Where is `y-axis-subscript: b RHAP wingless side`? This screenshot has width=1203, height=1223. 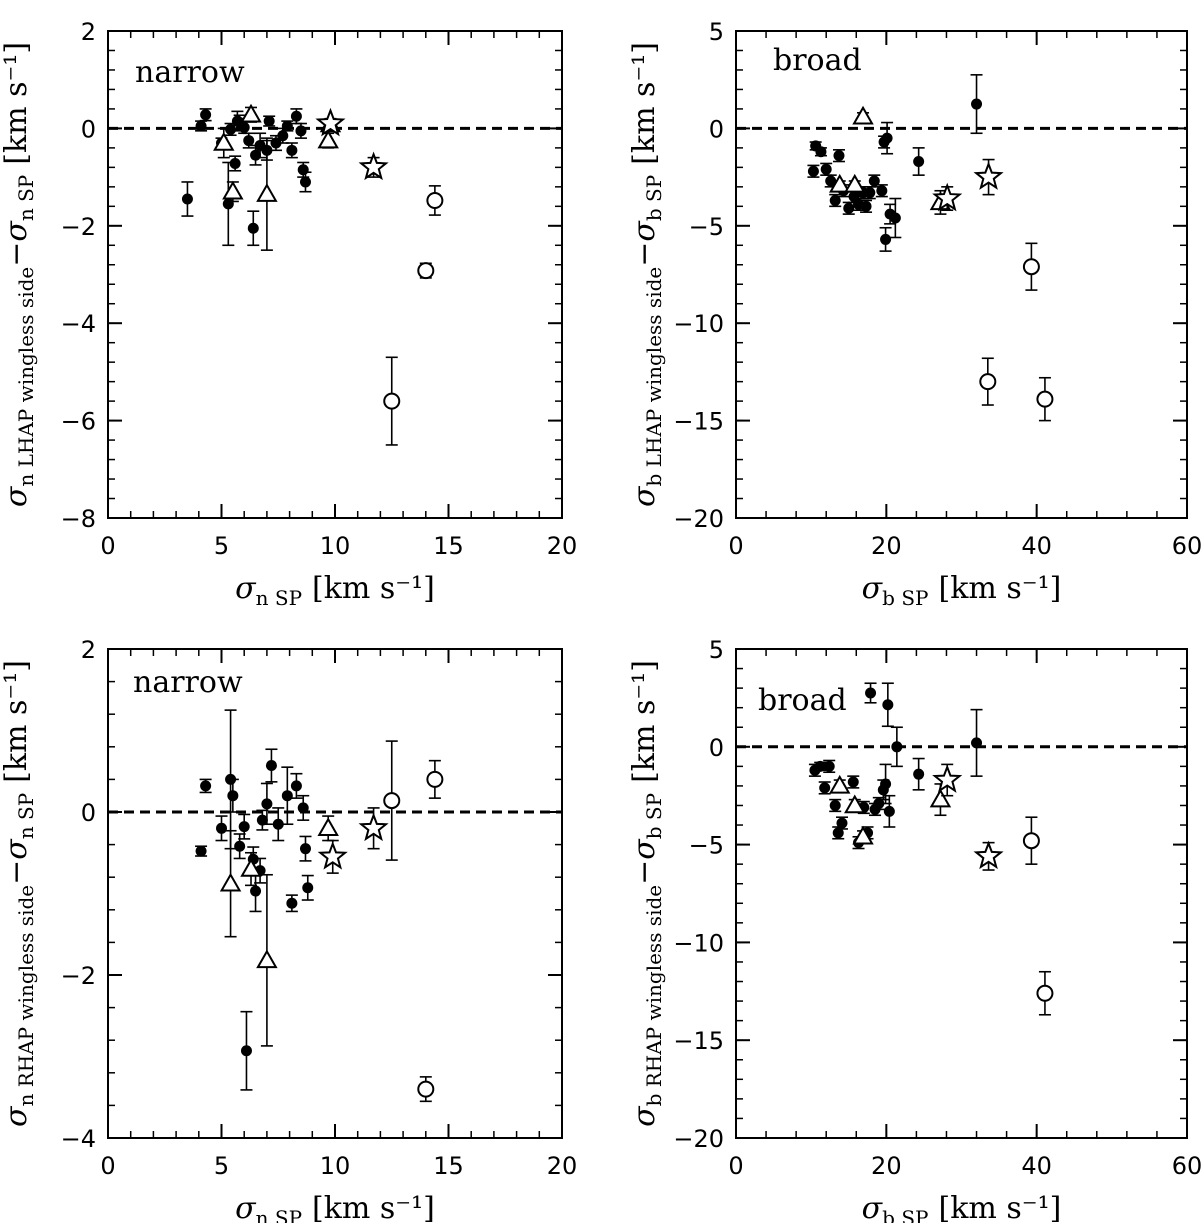 y-axis-subscript: b RHAP wingless side is located at coordinates (654, 996).